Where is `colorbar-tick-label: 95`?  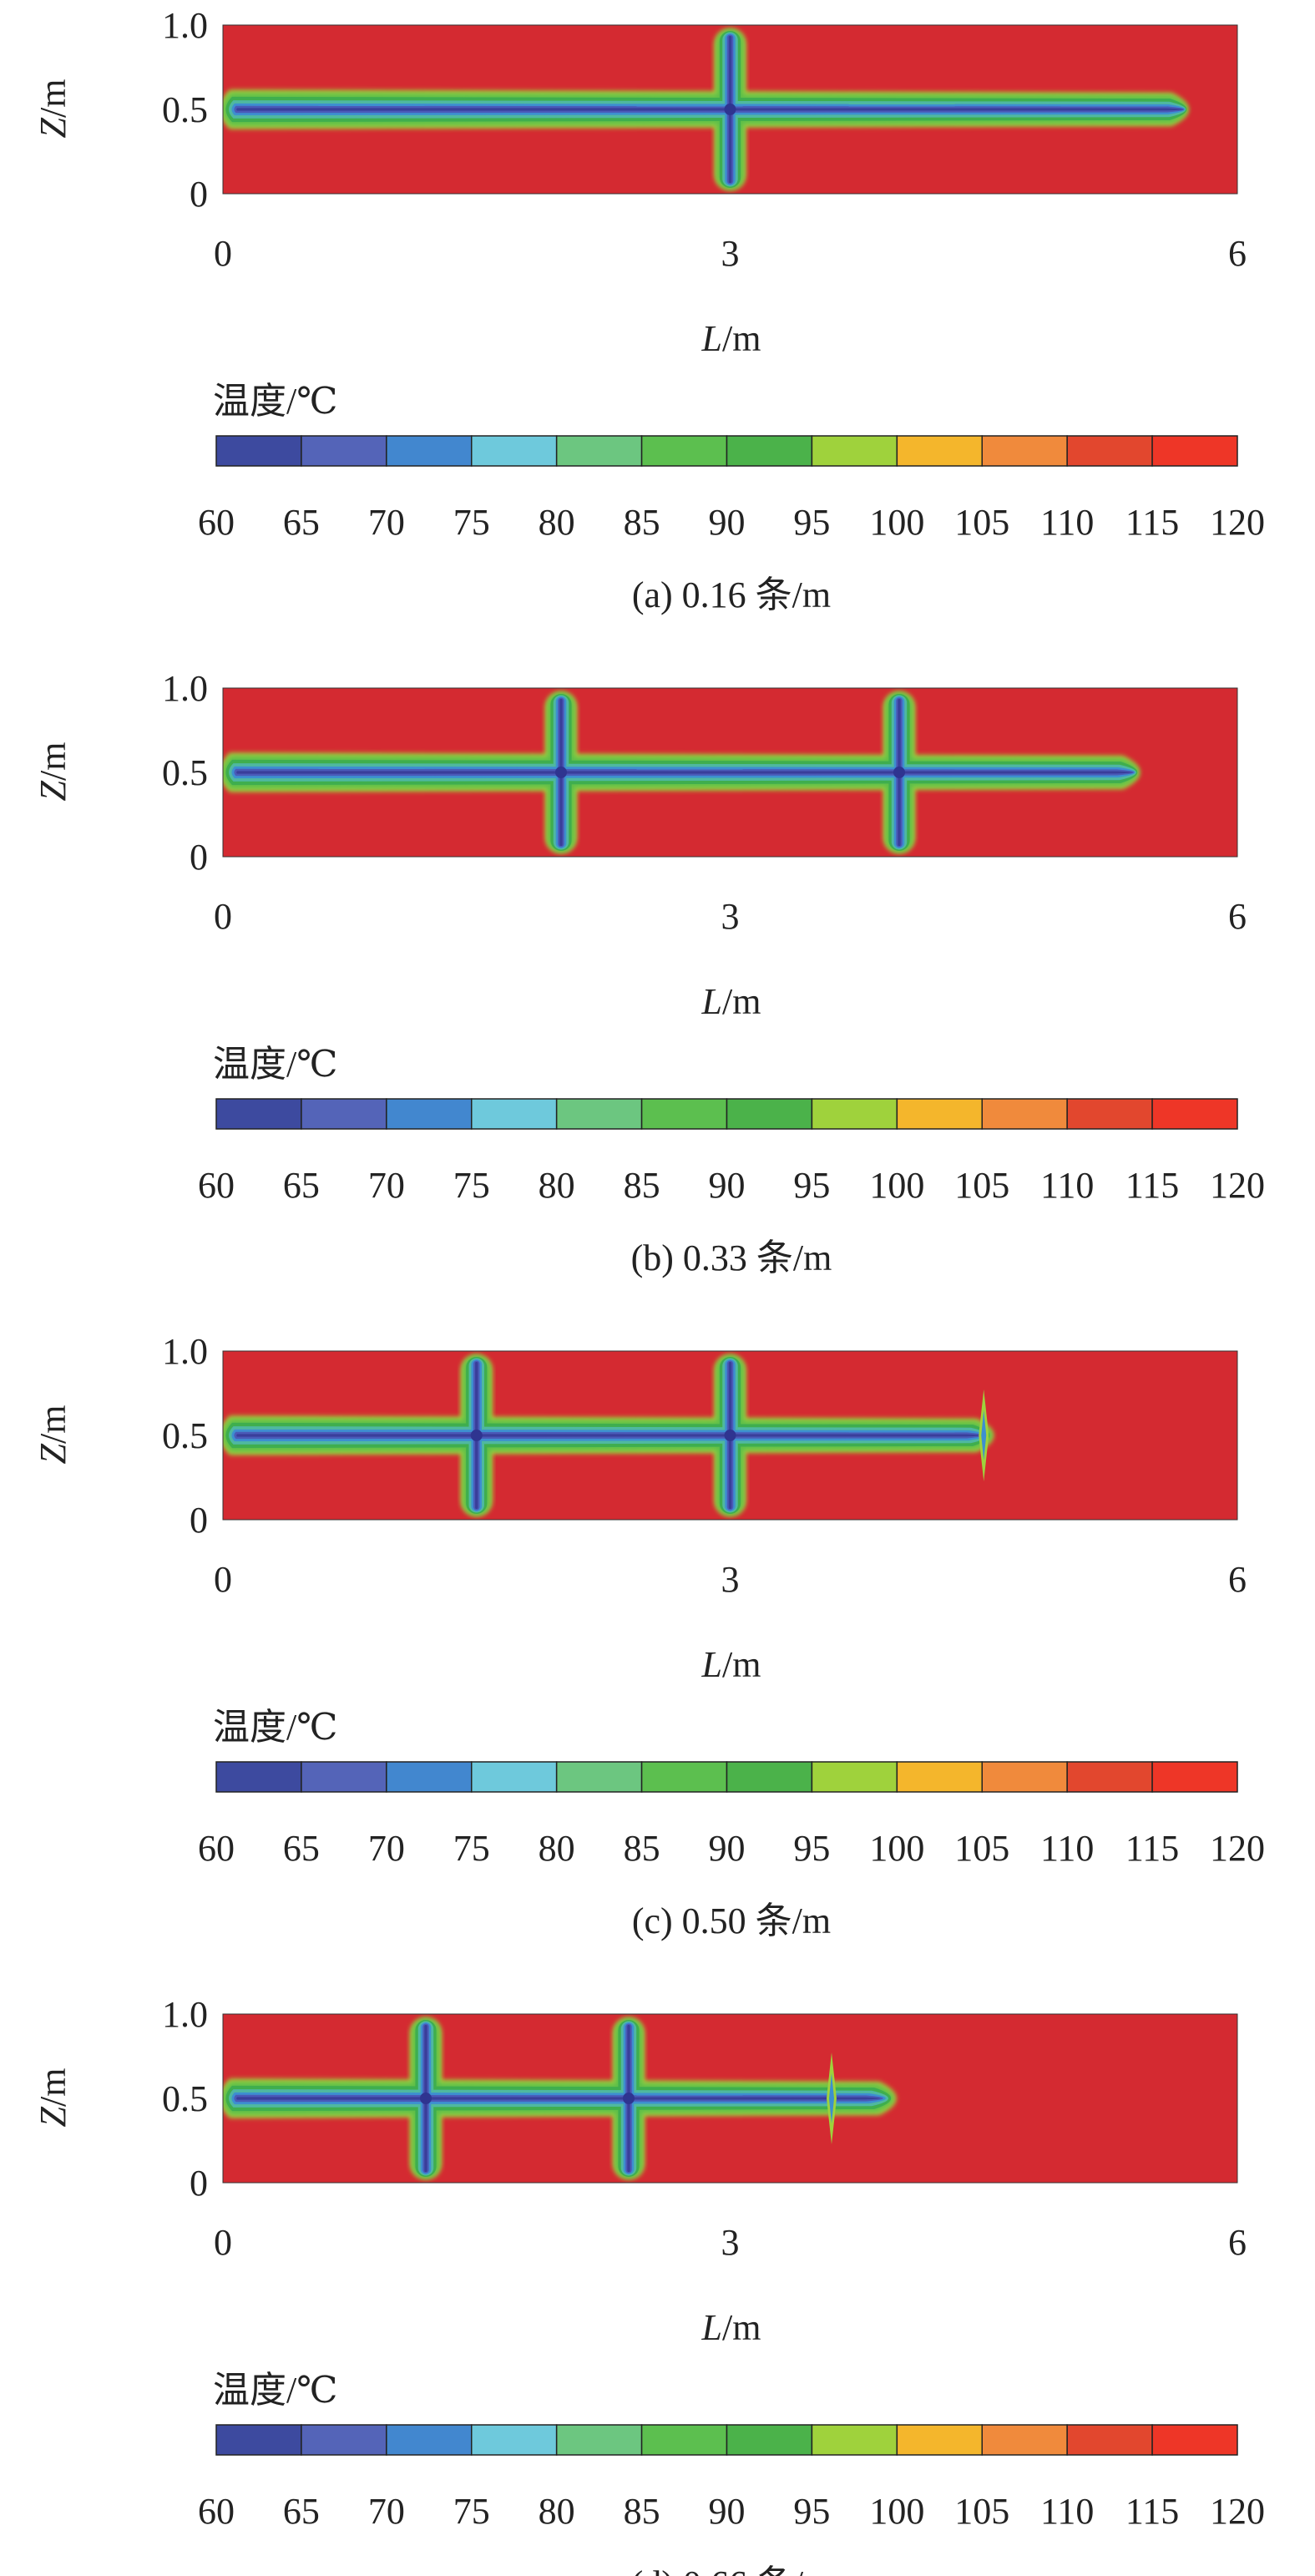
colorbar-tick-label: 95 is located at coordinates (811, 1848).